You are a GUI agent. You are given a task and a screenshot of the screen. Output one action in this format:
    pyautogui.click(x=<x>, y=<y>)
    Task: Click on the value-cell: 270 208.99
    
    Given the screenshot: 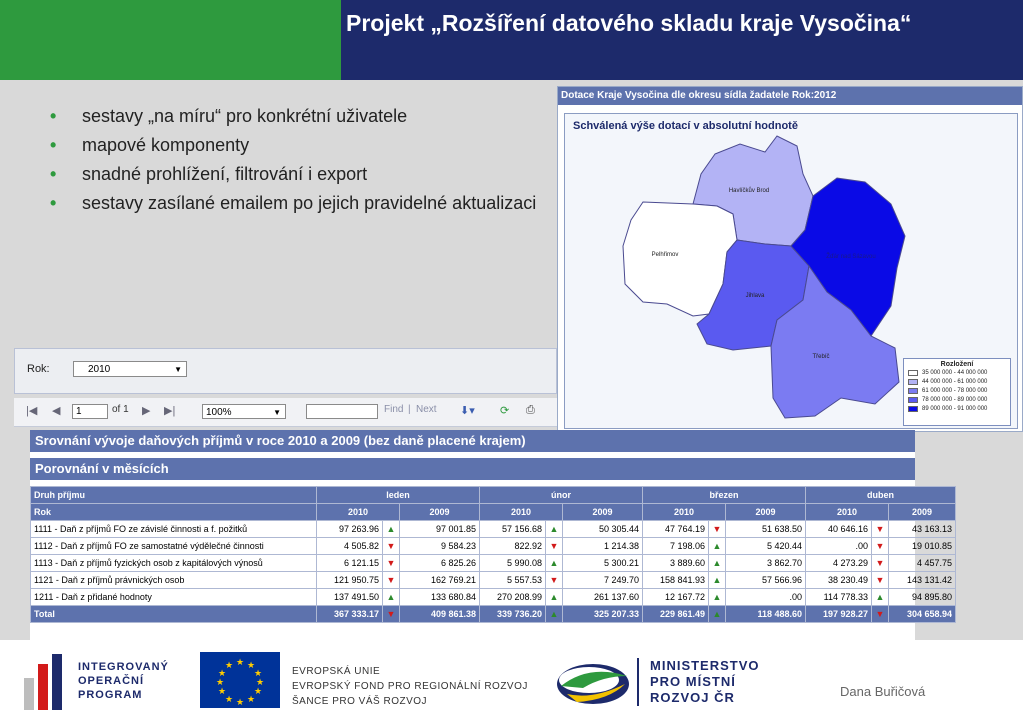 What is the action you would take?
    pyautogui.click(x=512, y=597)
    